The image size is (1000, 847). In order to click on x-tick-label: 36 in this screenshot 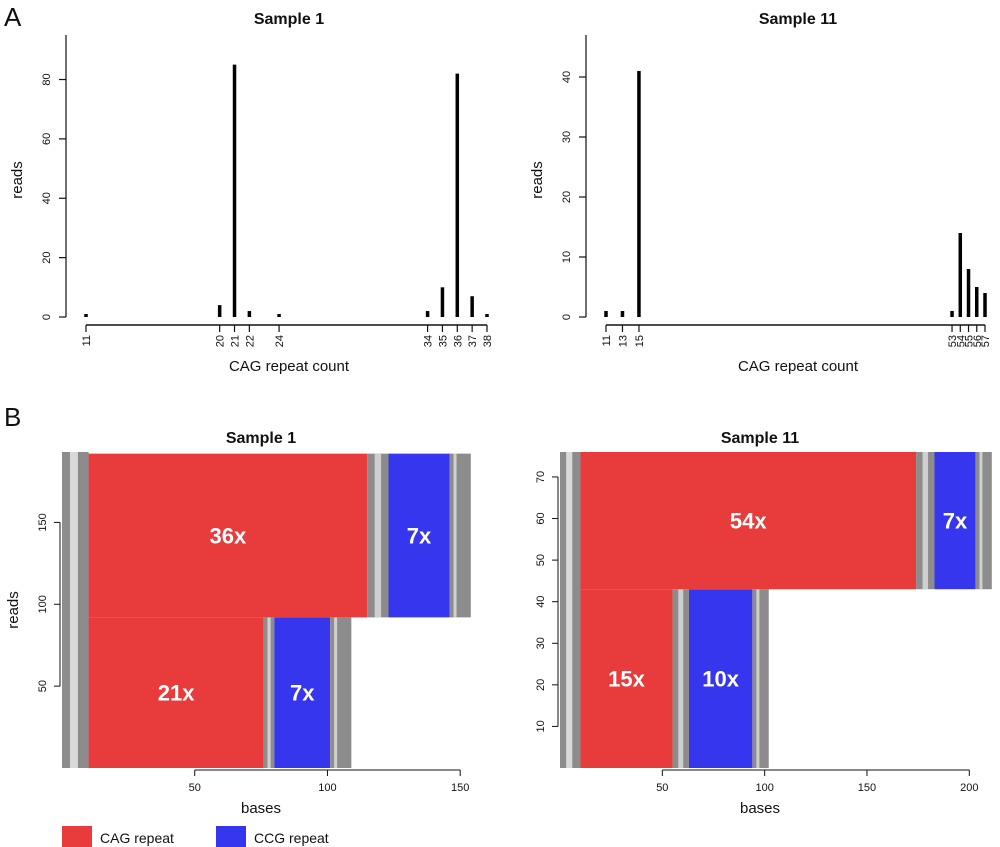, I will do `click(458, 341)`.